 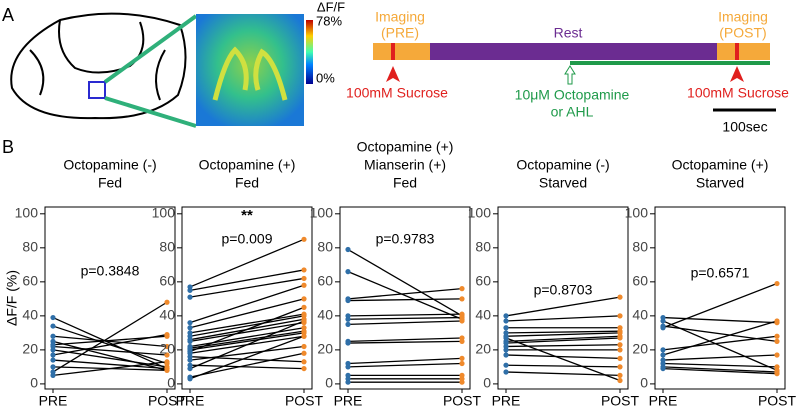 What do you see at coordinates (397, 93) in the screenshot?
I see `stim-label: 100mM Sucrose` at bounding box center [397, 93].